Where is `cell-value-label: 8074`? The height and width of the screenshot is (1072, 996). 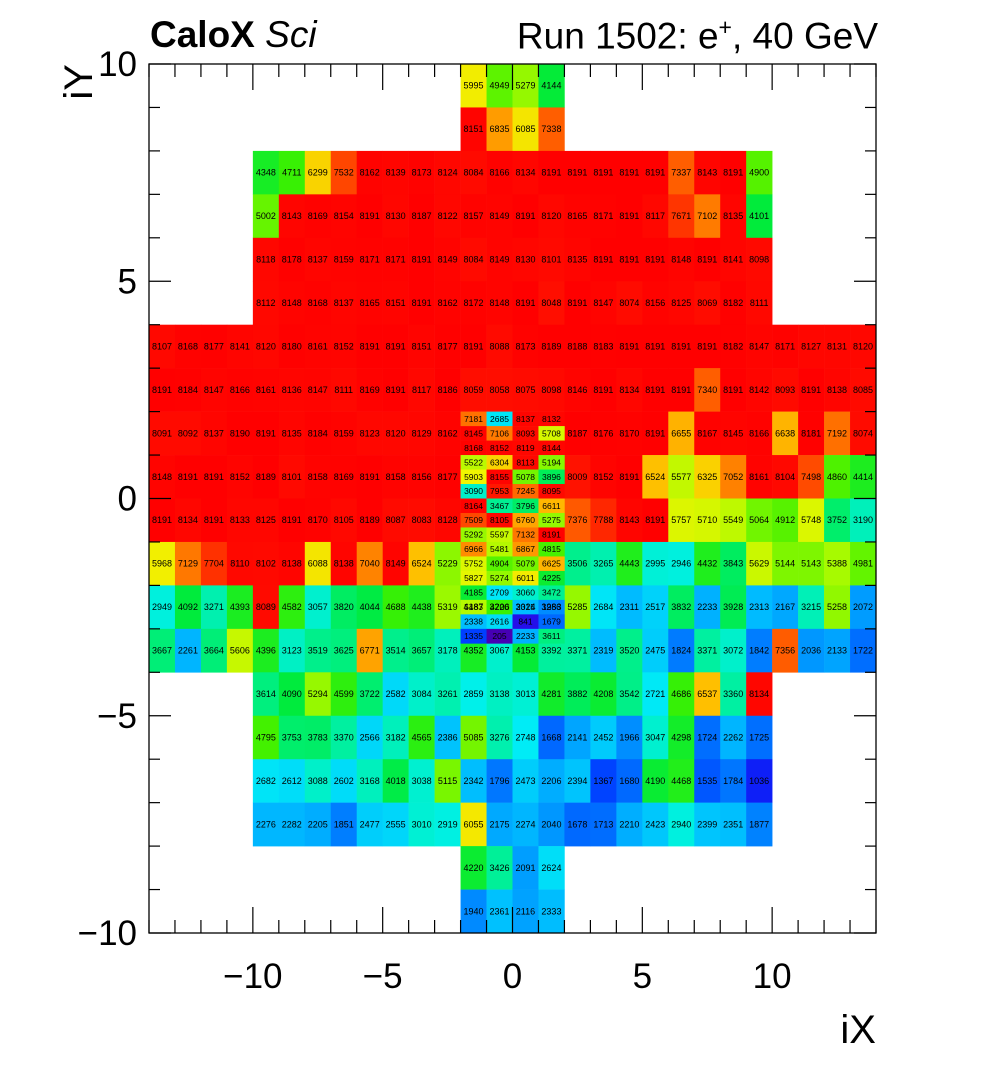 cell-value-label: 8074 is located at coordinates (629, 303).